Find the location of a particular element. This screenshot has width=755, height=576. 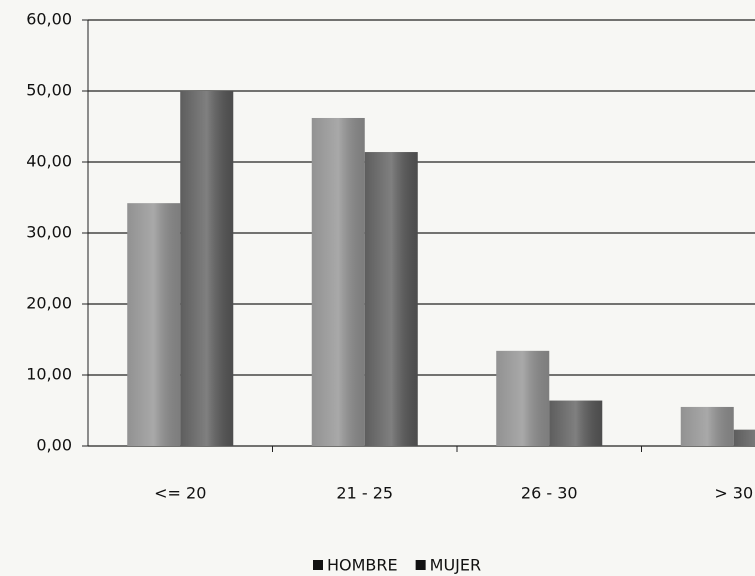

y-tick-label: 30,00 is located at coordinates (49, 232).